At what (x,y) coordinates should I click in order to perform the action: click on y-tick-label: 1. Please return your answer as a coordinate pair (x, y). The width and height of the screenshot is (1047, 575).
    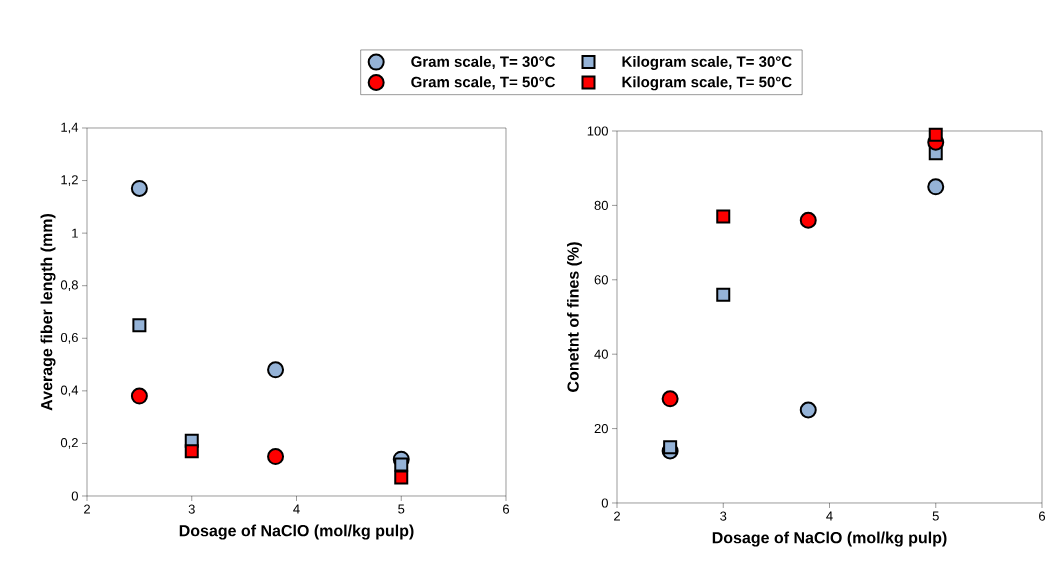
    Looking at the image, I should click on (75, 233).